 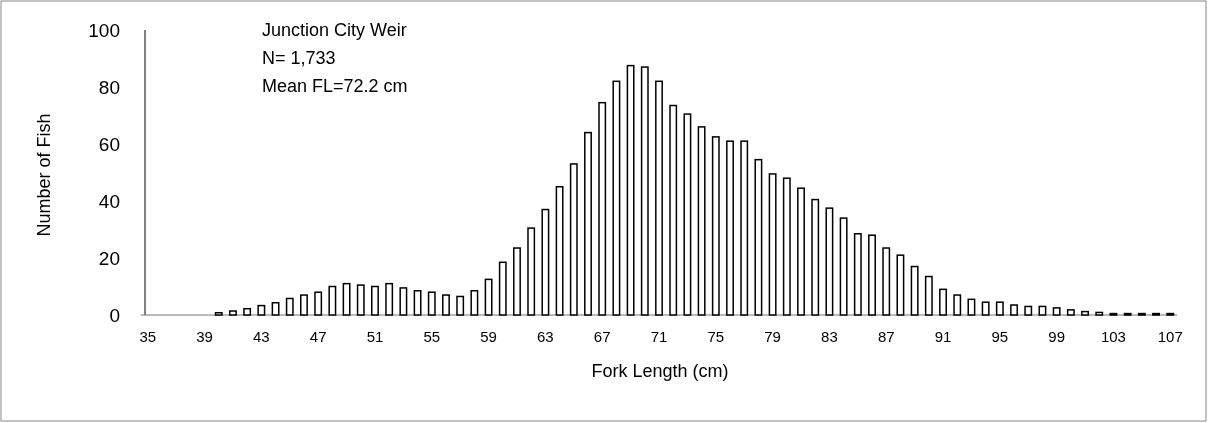 I want to click on x-tick-label: 47, so click(x=318, y=336).